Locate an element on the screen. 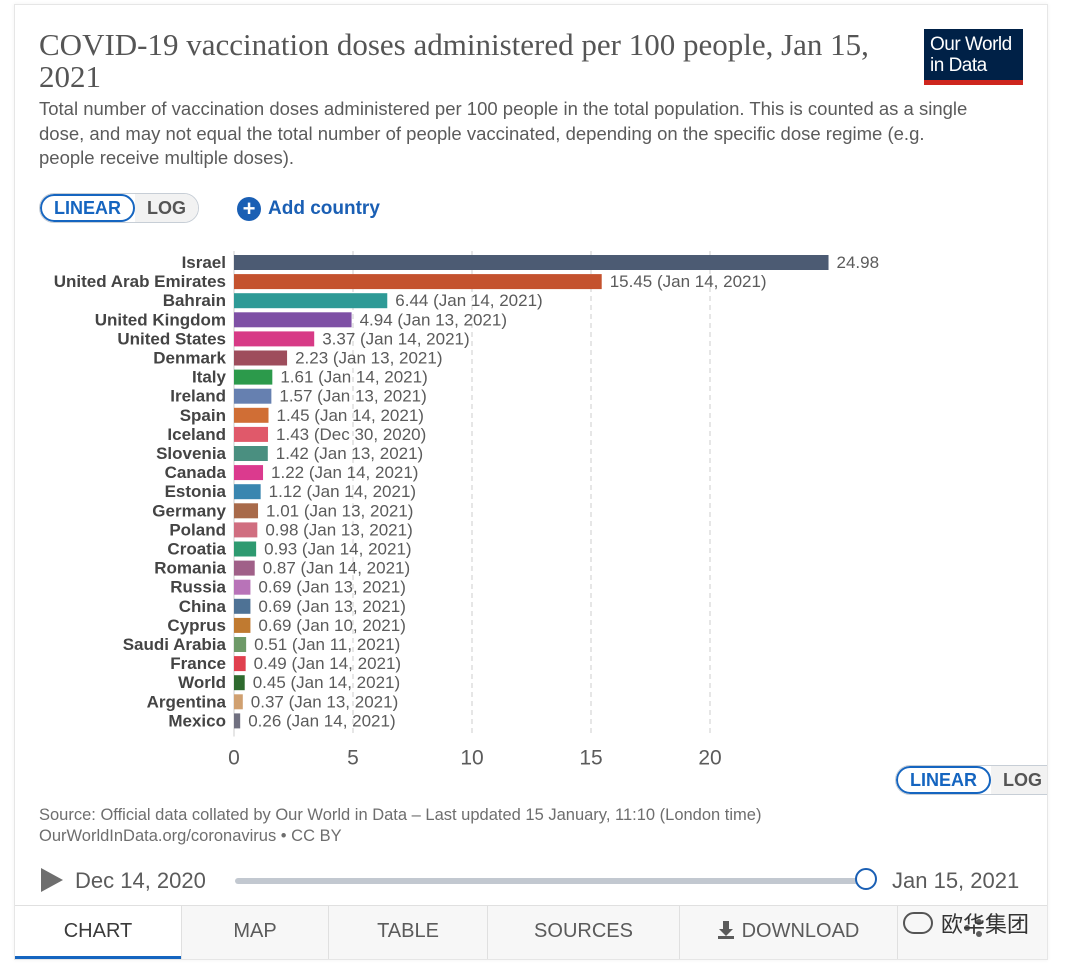  country-label: Mexico is located at coordinates (197, 720).